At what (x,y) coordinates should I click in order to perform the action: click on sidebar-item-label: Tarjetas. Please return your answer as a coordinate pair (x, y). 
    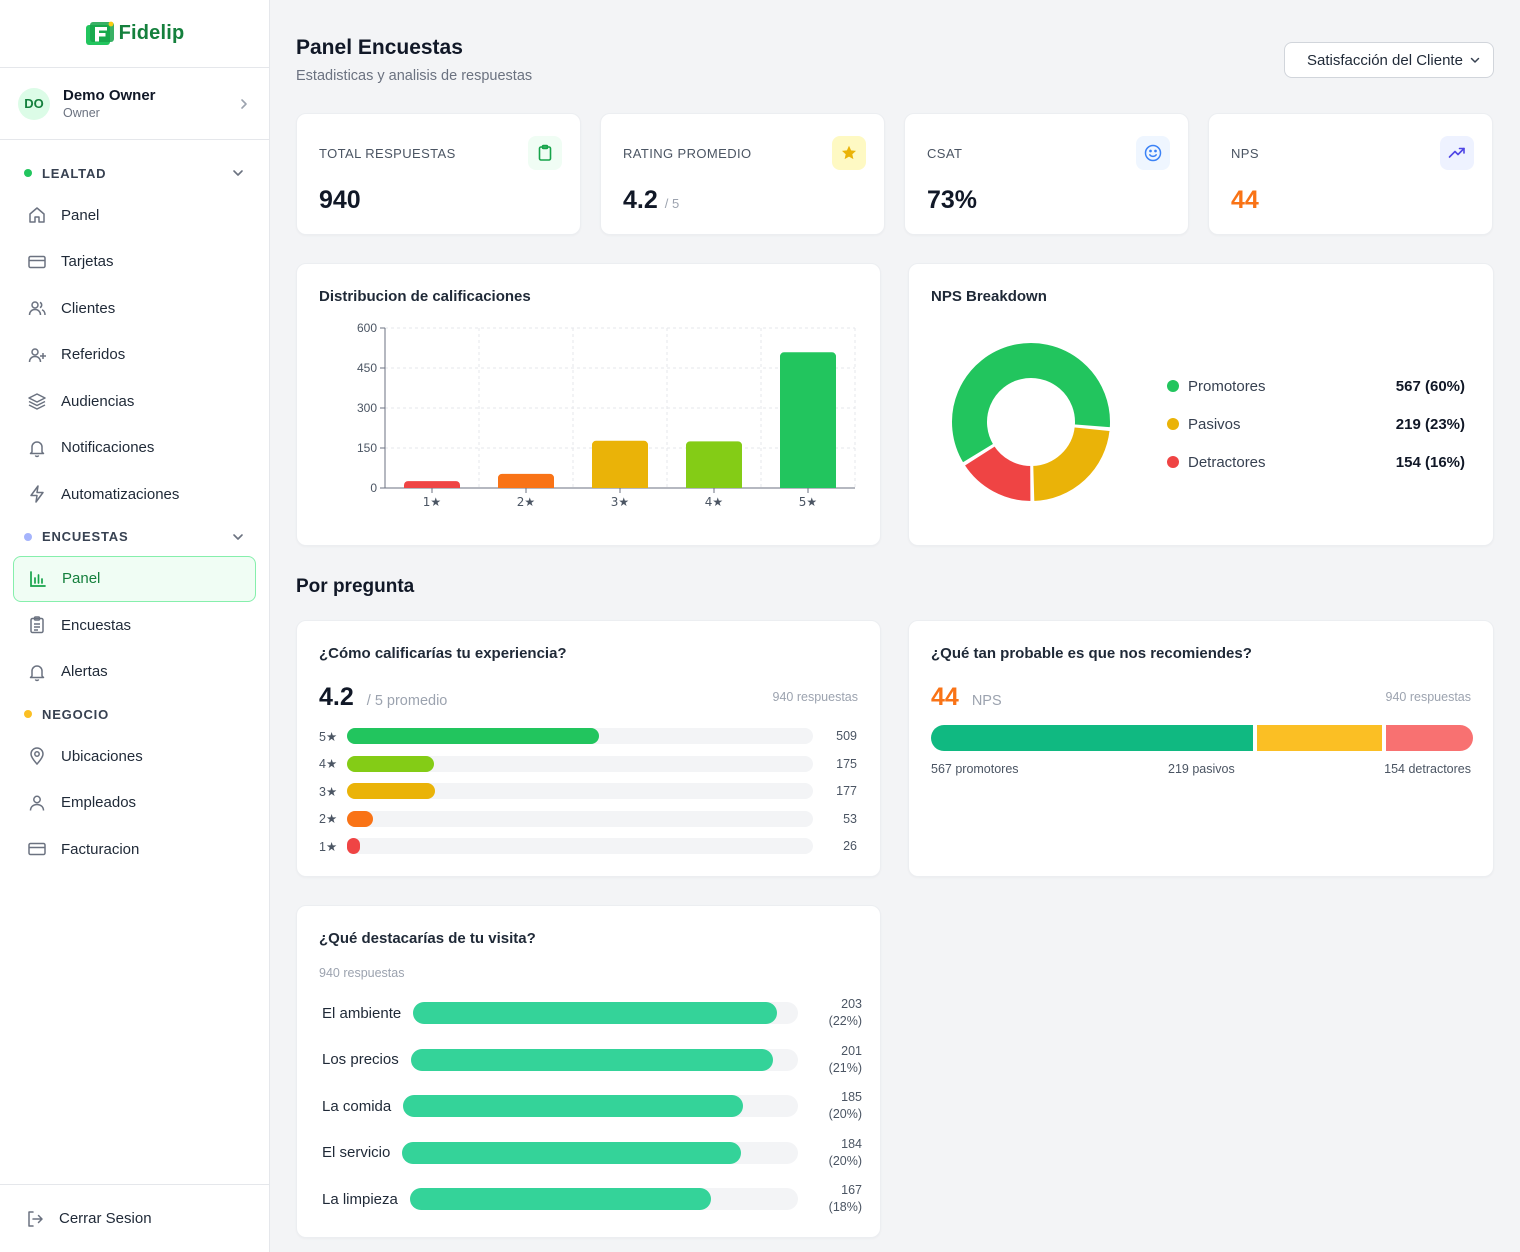
    Looking at the image, I should click on (87, 262).